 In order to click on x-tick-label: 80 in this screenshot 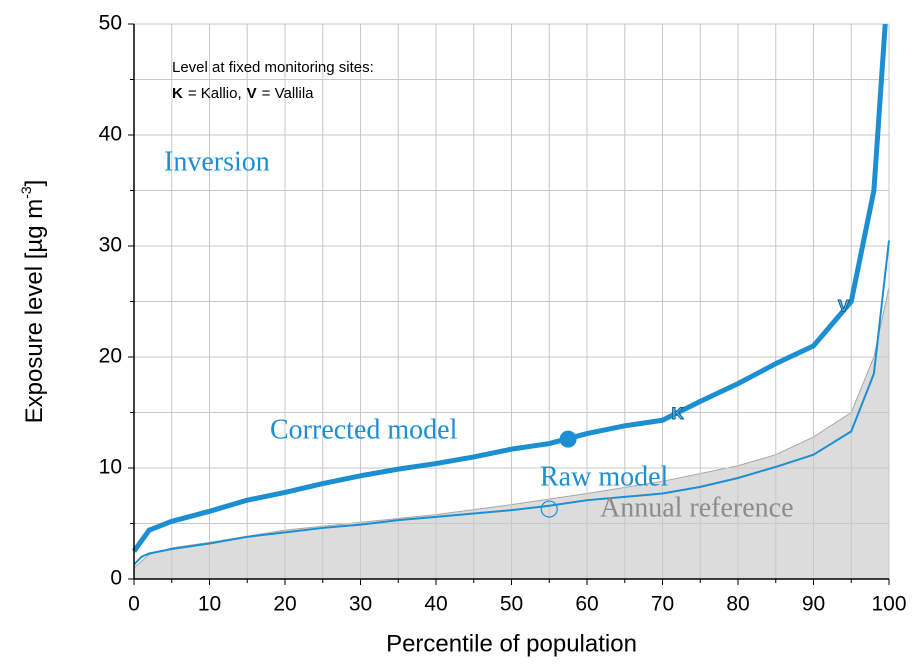, I will do `click(737, 604)`.